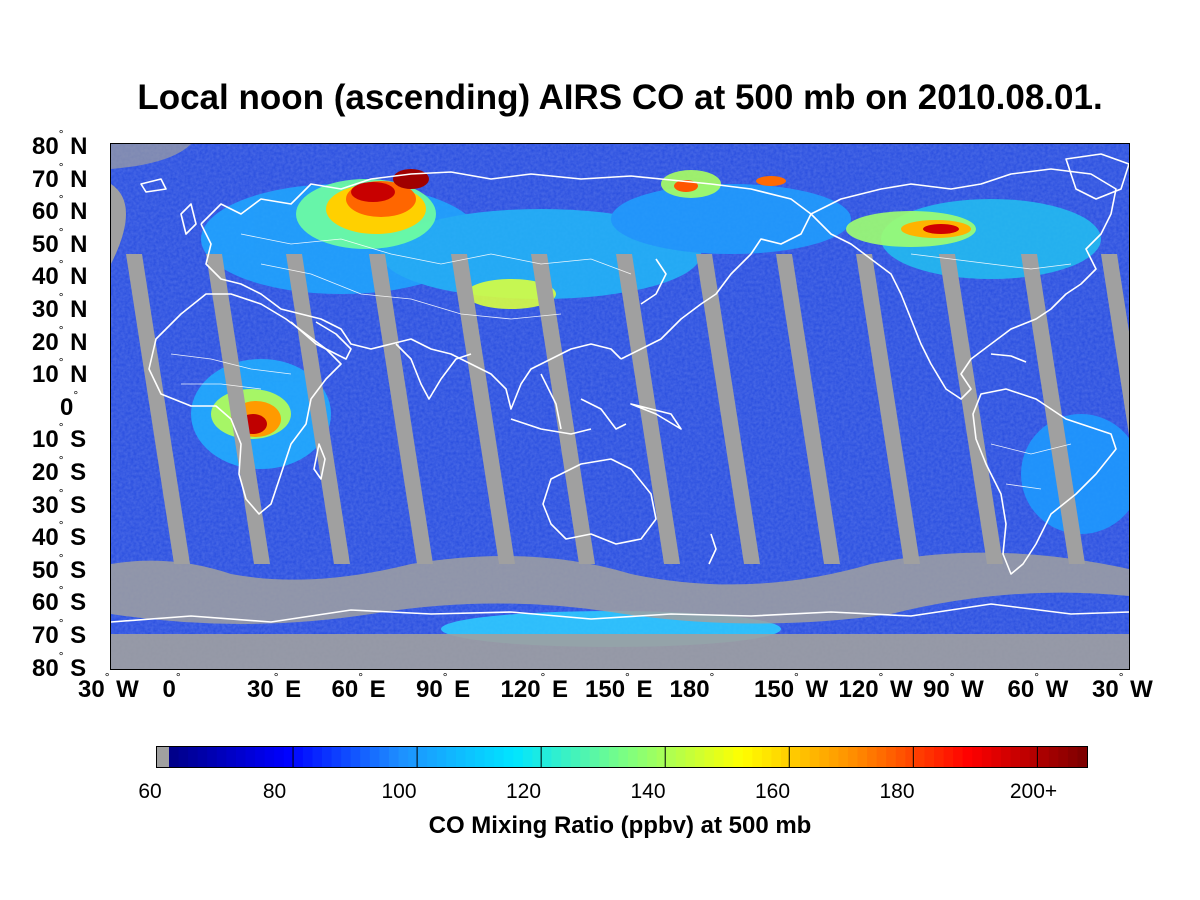  Describe the element at coordinates (875, 686) in the screenshot. I see `lon-label: 120° W` at that location.